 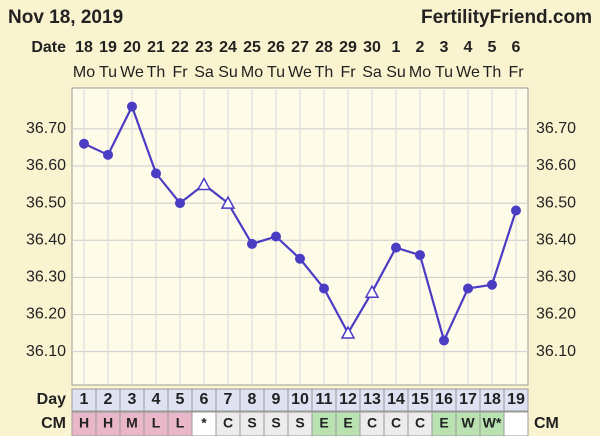 I want to click on y-tick-label-right: 36.10, so click(x=556, y=351).